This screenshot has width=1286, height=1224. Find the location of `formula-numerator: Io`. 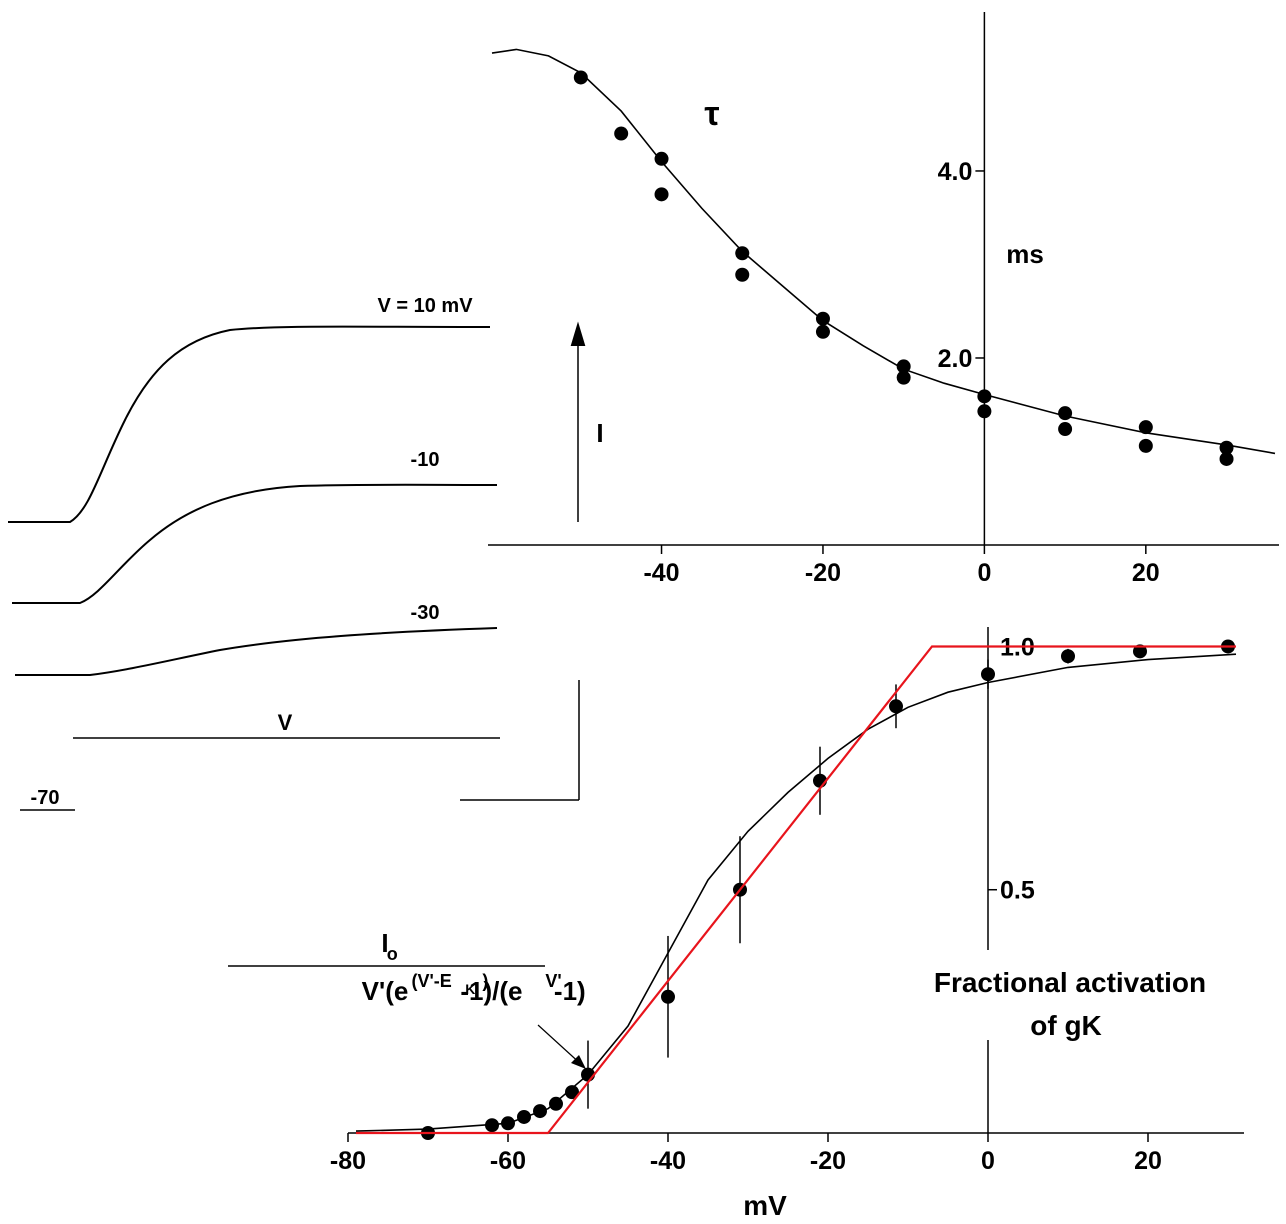

formula-numerator: Io is located at coordinates (389, 946).